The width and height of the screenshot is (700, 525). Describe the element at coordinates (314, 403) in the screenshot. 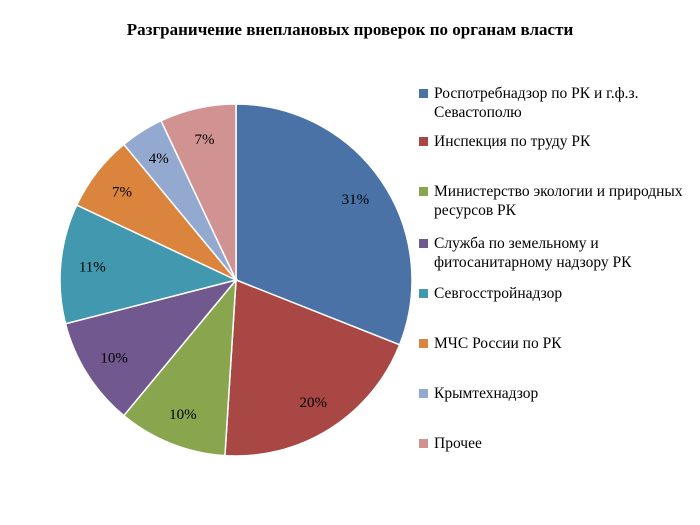

I see `slice-label-1: 20%` at that location.